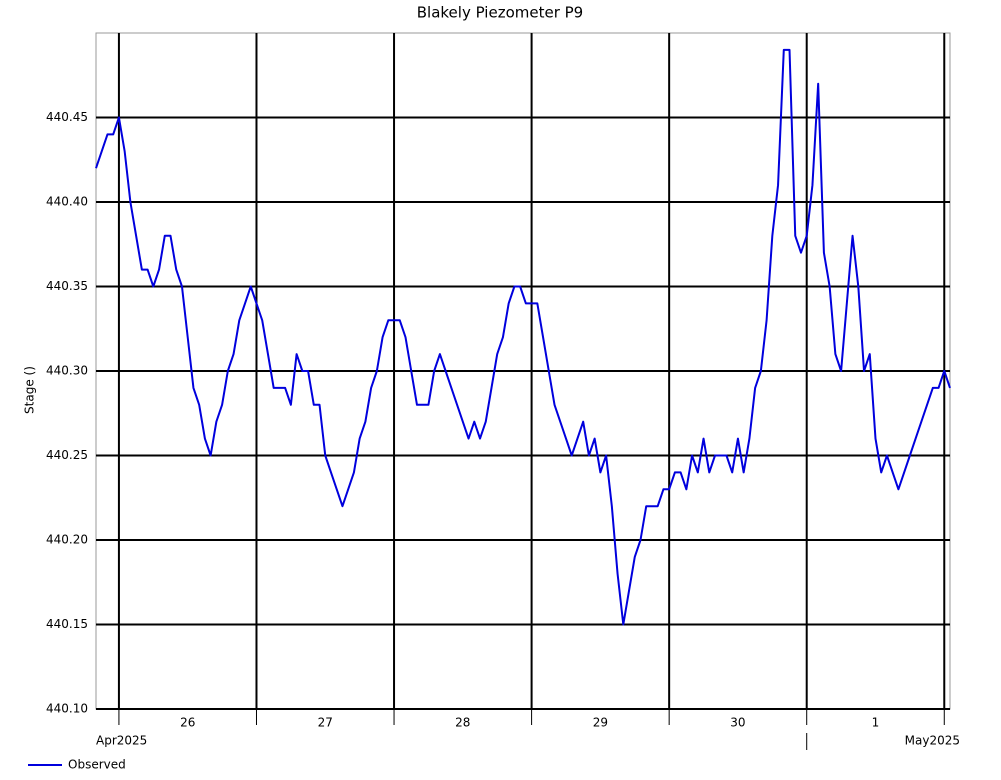 This screenshot has width=1001, height=780. Describe the element at coordinates (67, 624) in the screenshot. I see `y-tick-label: 440.15` at that location.